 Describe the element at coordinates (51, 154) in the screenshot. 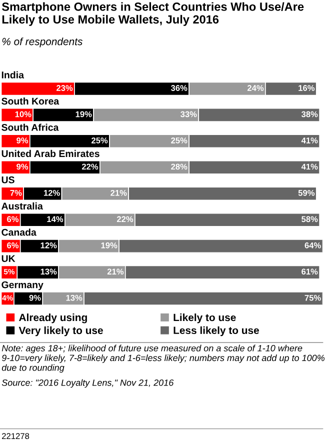

I see `y-tick-label: United Arab Emirates` at that location.